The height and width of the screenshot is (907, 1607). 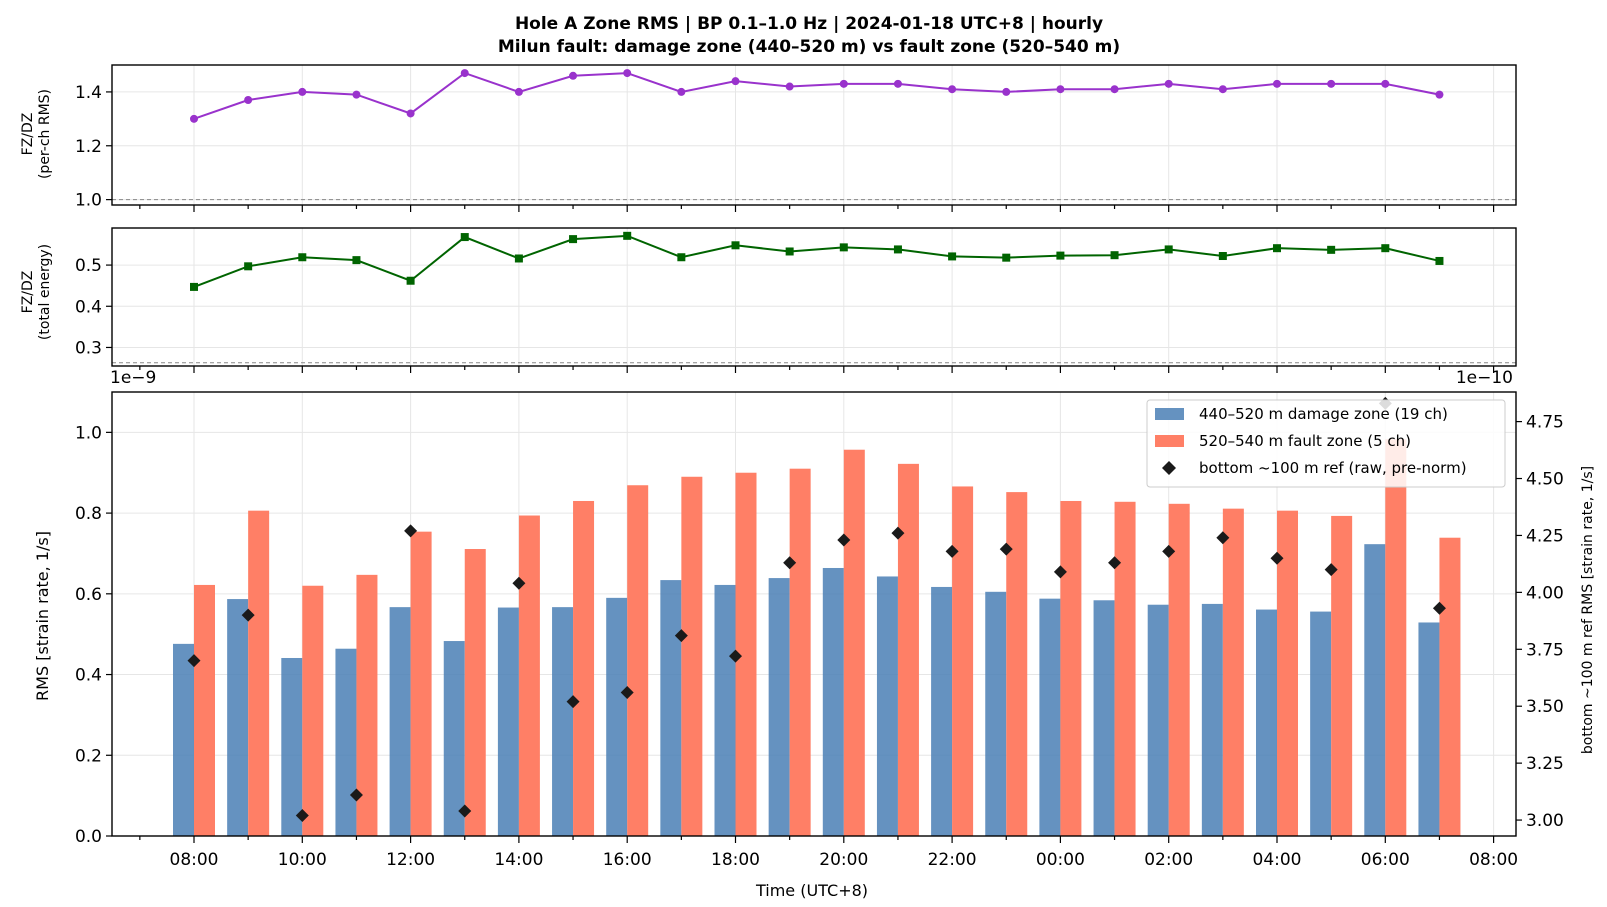 I want to click on legend-swatch-fault-zone, so click(x=1169, y=441).